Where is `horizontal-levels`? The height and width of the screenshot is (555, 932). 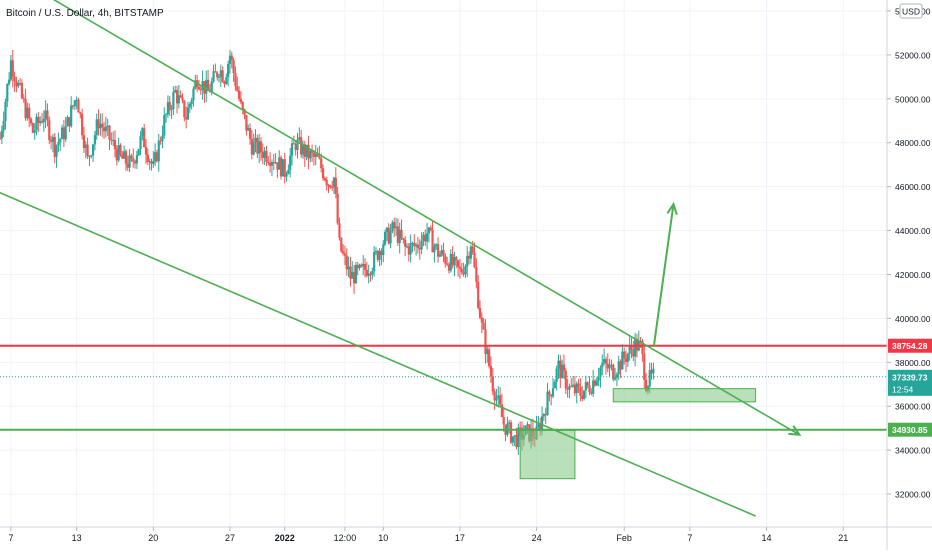
horizontal-levels is located at coordinates (443, 387).